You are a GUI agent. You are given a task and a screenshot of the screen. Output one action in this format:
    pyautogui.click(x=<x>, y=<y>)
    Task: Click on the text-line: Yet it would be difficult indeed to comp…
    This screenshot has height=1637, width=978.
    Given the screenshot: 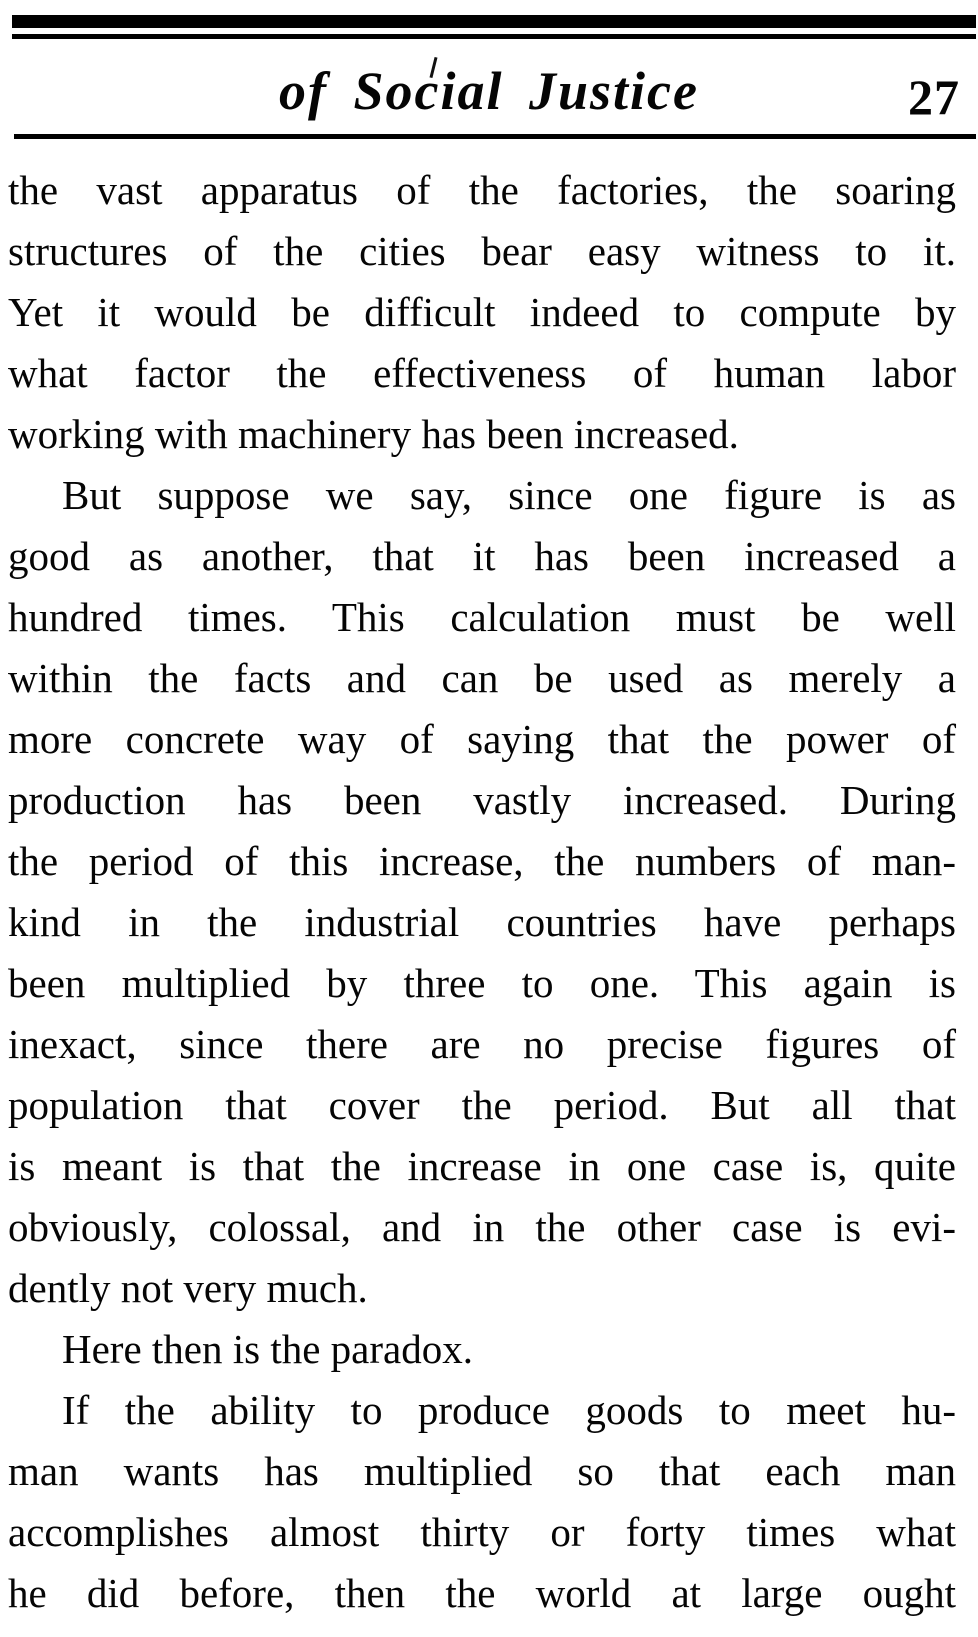 What is the action you would take?
    pyautogui.click(x=482, y=312)
    